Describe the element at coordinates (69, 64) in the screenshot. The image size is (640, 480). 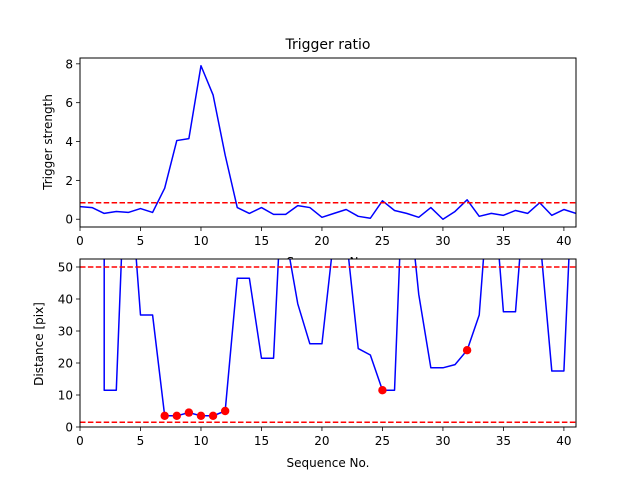
I see `y-tick-label: 8` at that location.